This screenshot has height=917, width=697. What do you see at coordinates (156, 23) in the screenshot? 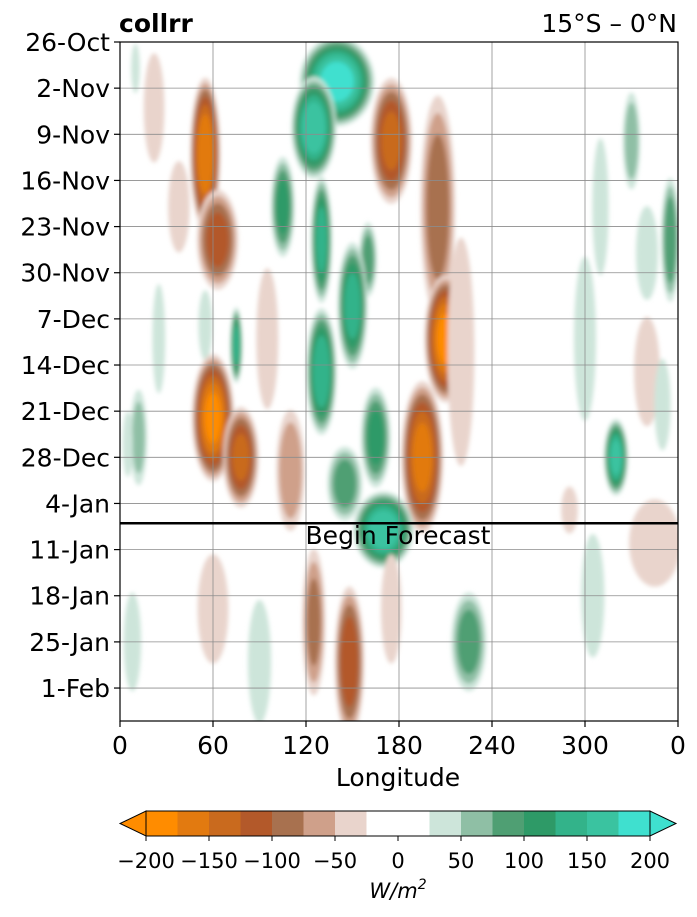
I see `chart-title: collrr` at bounding box center [156, 23].